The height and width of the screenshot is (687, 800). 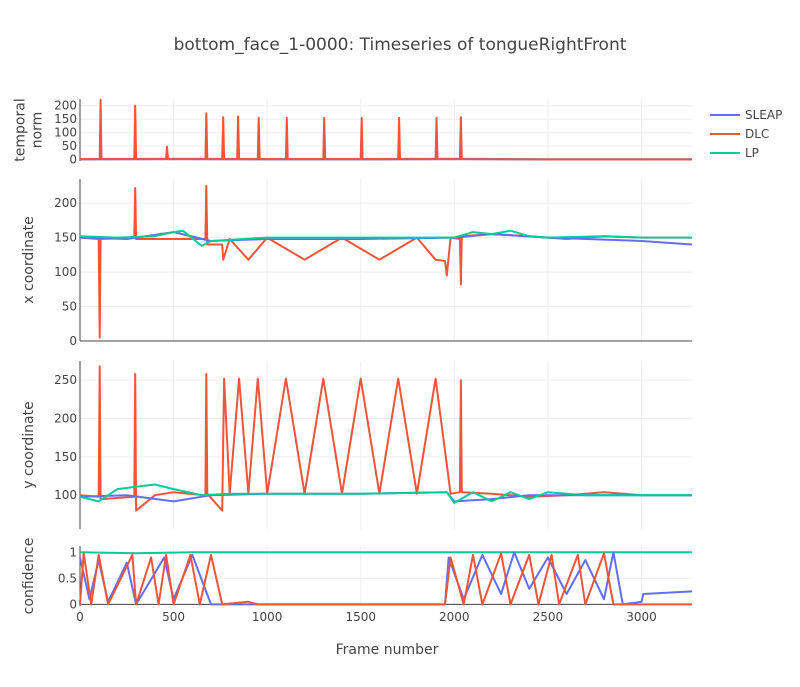 What do you see at coordinates (454, 617) in the screenshot?
I see `x-tick-label: 2000` at bounding box center [454, 617].